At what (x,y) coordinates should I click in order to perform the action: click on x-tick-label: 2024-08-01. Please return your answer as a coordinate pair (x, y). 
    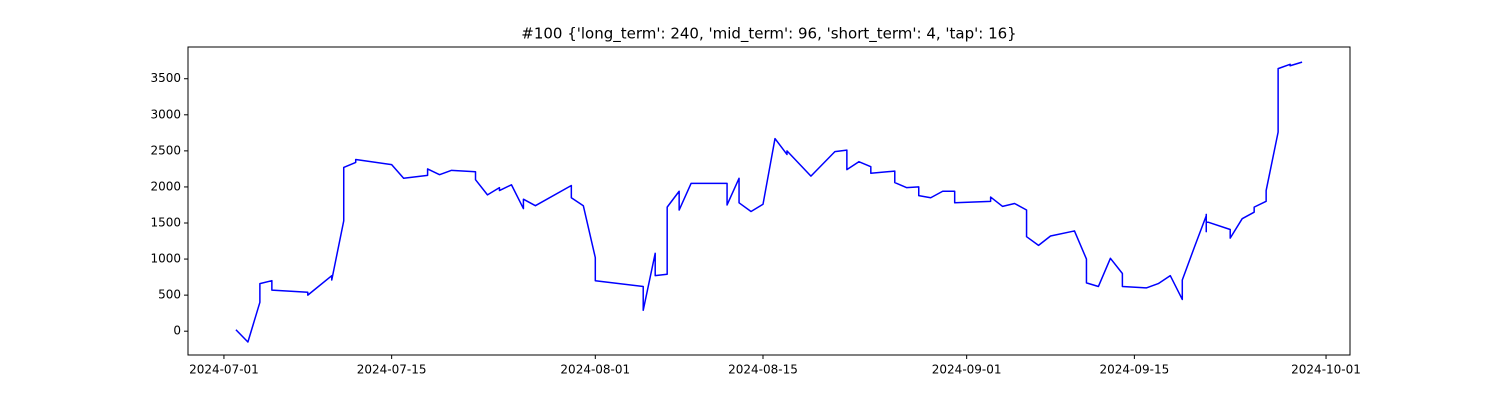
    Looking at the image, I should click on (595, 370).